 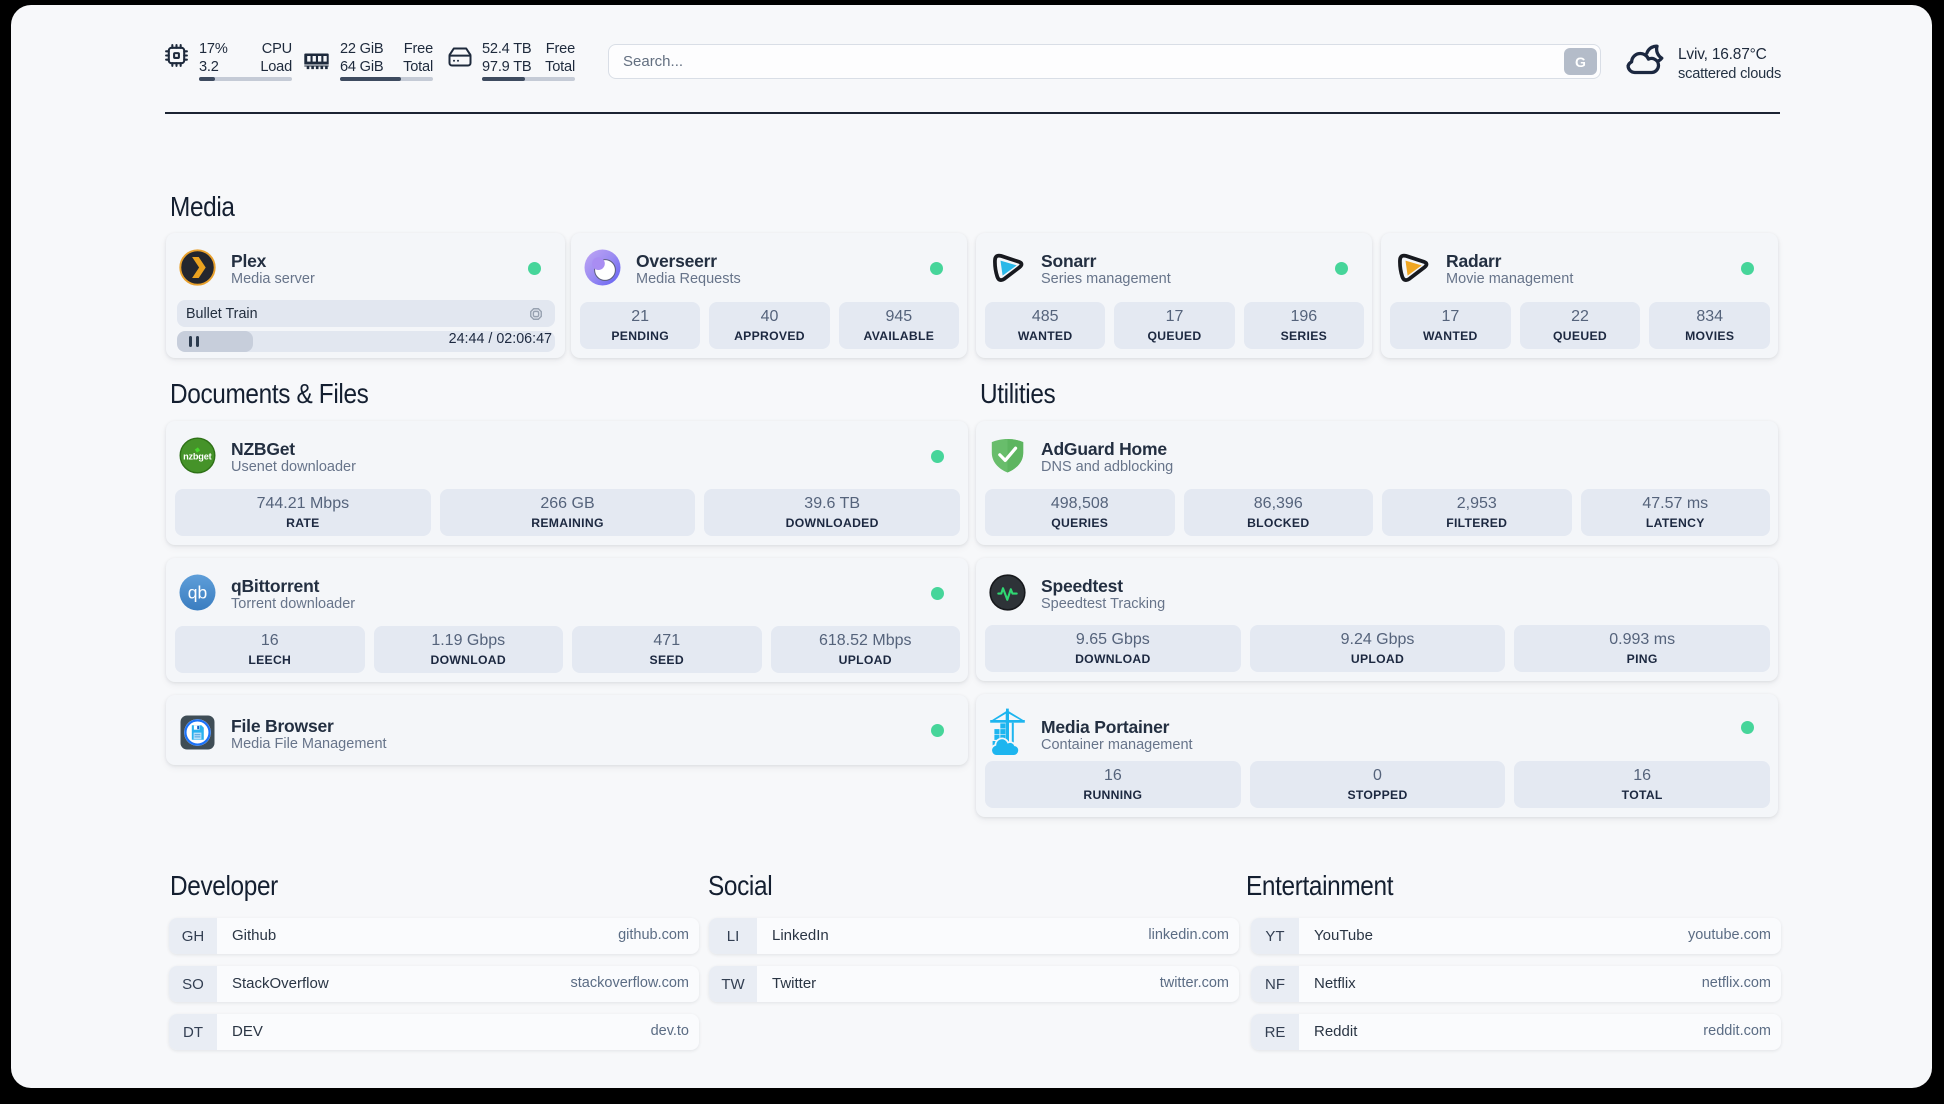 I want to click on svg-text: nzbget, so click(x=197, y=456).